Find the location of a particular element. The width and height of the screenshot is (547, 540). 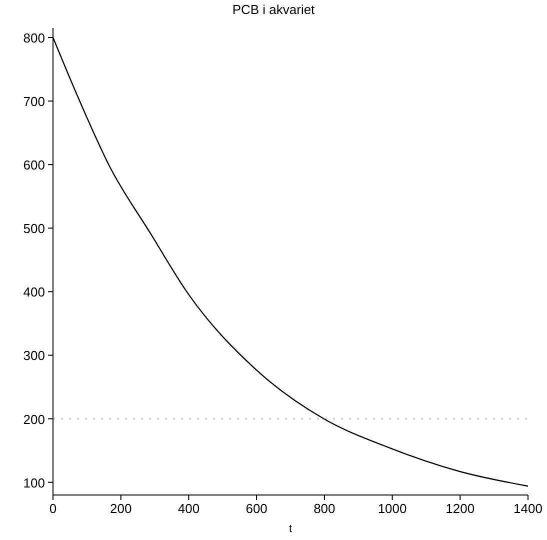

y-tick-label: 100 is located at coordinates (34, 482).